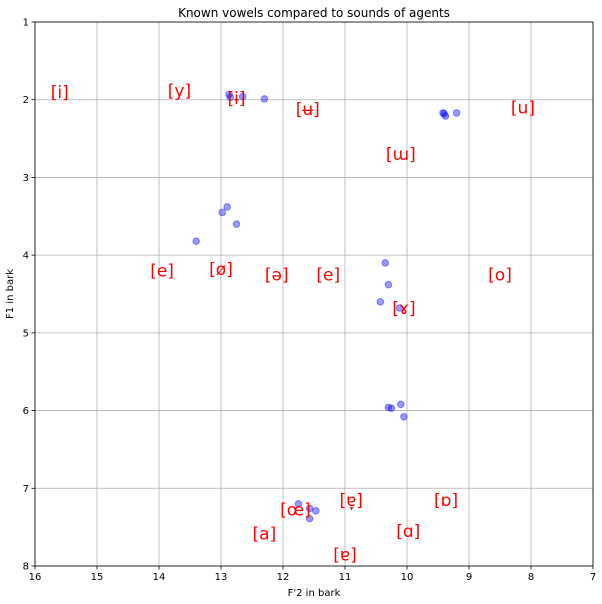 The image size is (602, 604). What do you see at coordinates (26, 567) in the screenshot?
I see `y-tick-label: 8` at bounding box center [26, 567].